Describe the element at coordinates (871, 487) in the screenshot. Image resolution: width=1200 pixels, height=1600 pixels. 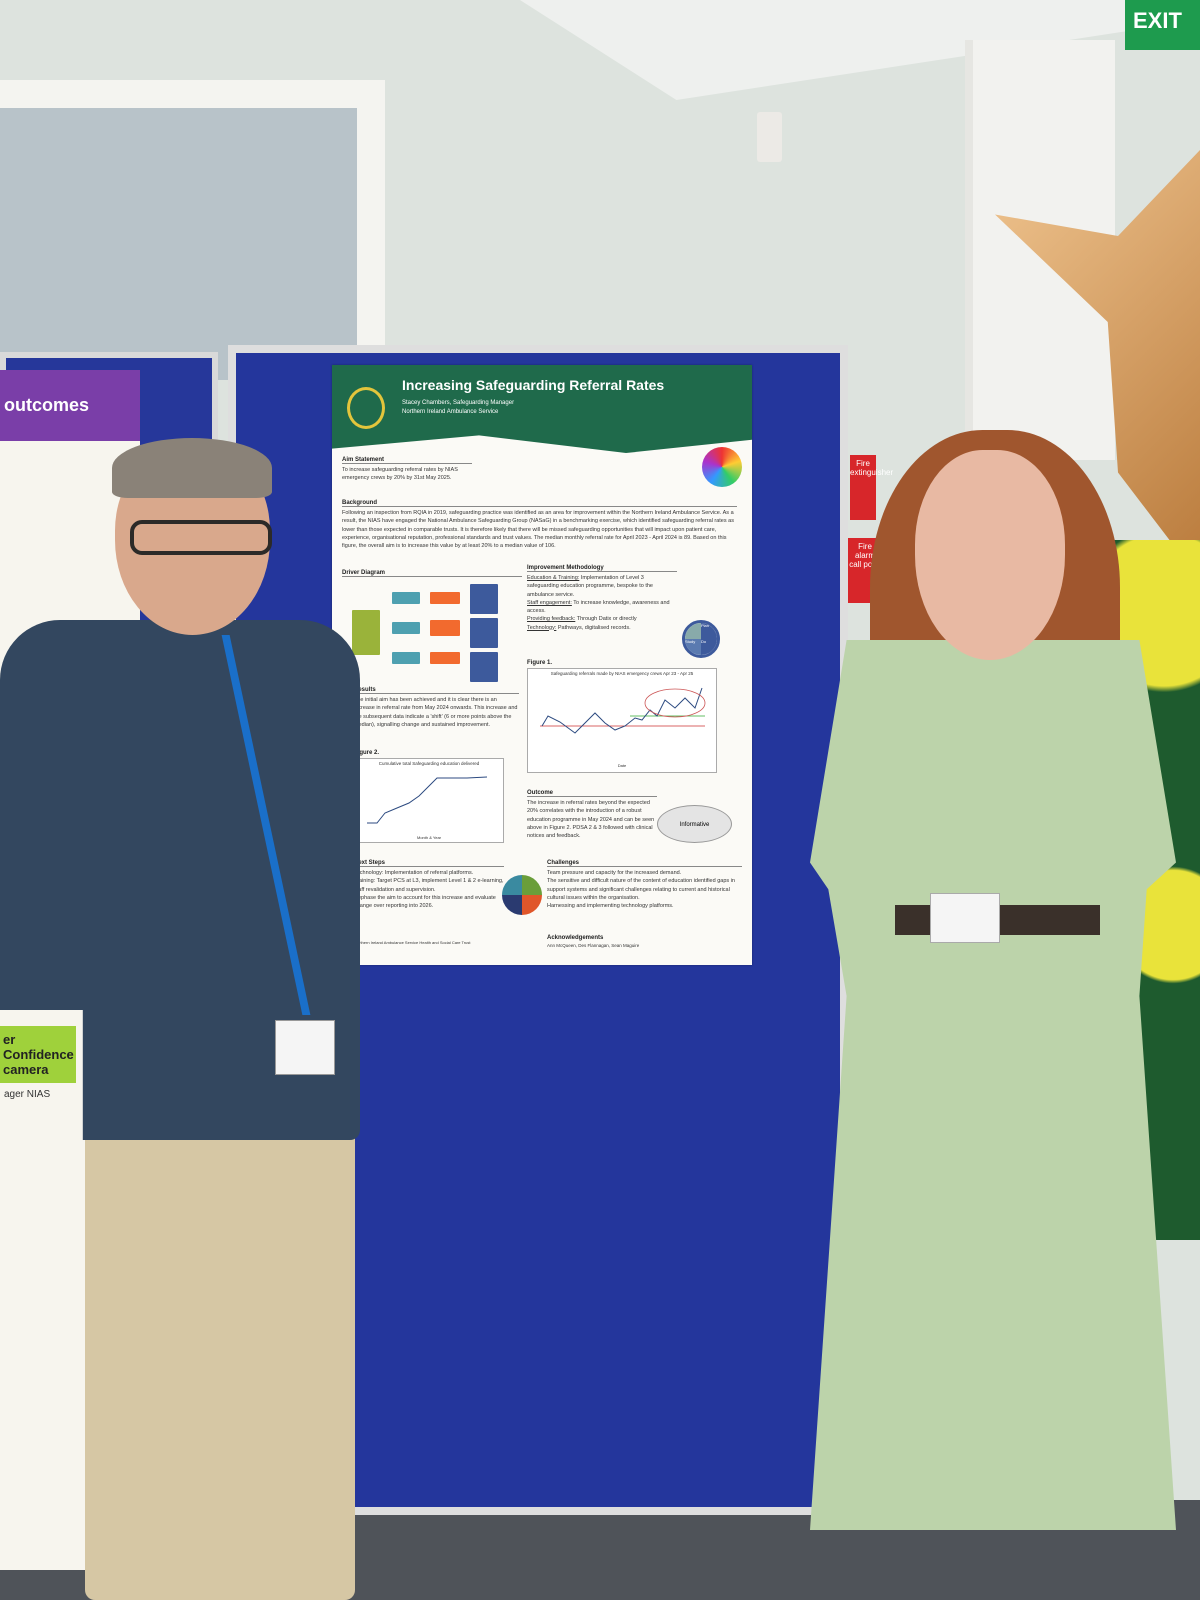
I see `fire-extinguisher-sign: Fire extinguisher` at that location.